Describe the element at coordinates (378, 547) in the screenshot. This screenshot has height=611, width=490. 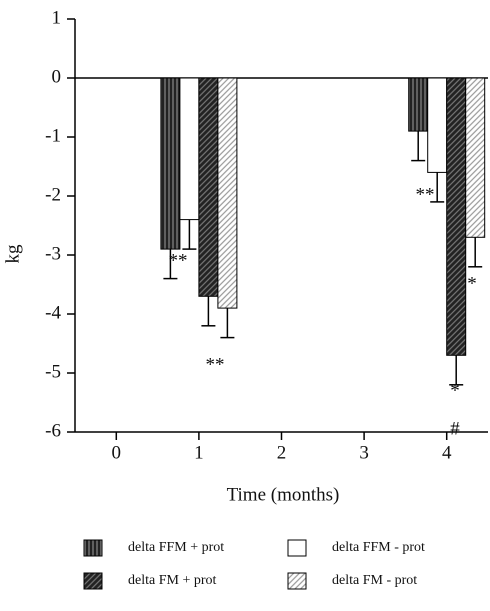
I see `legend-label: delta FFM - prot` at that location.